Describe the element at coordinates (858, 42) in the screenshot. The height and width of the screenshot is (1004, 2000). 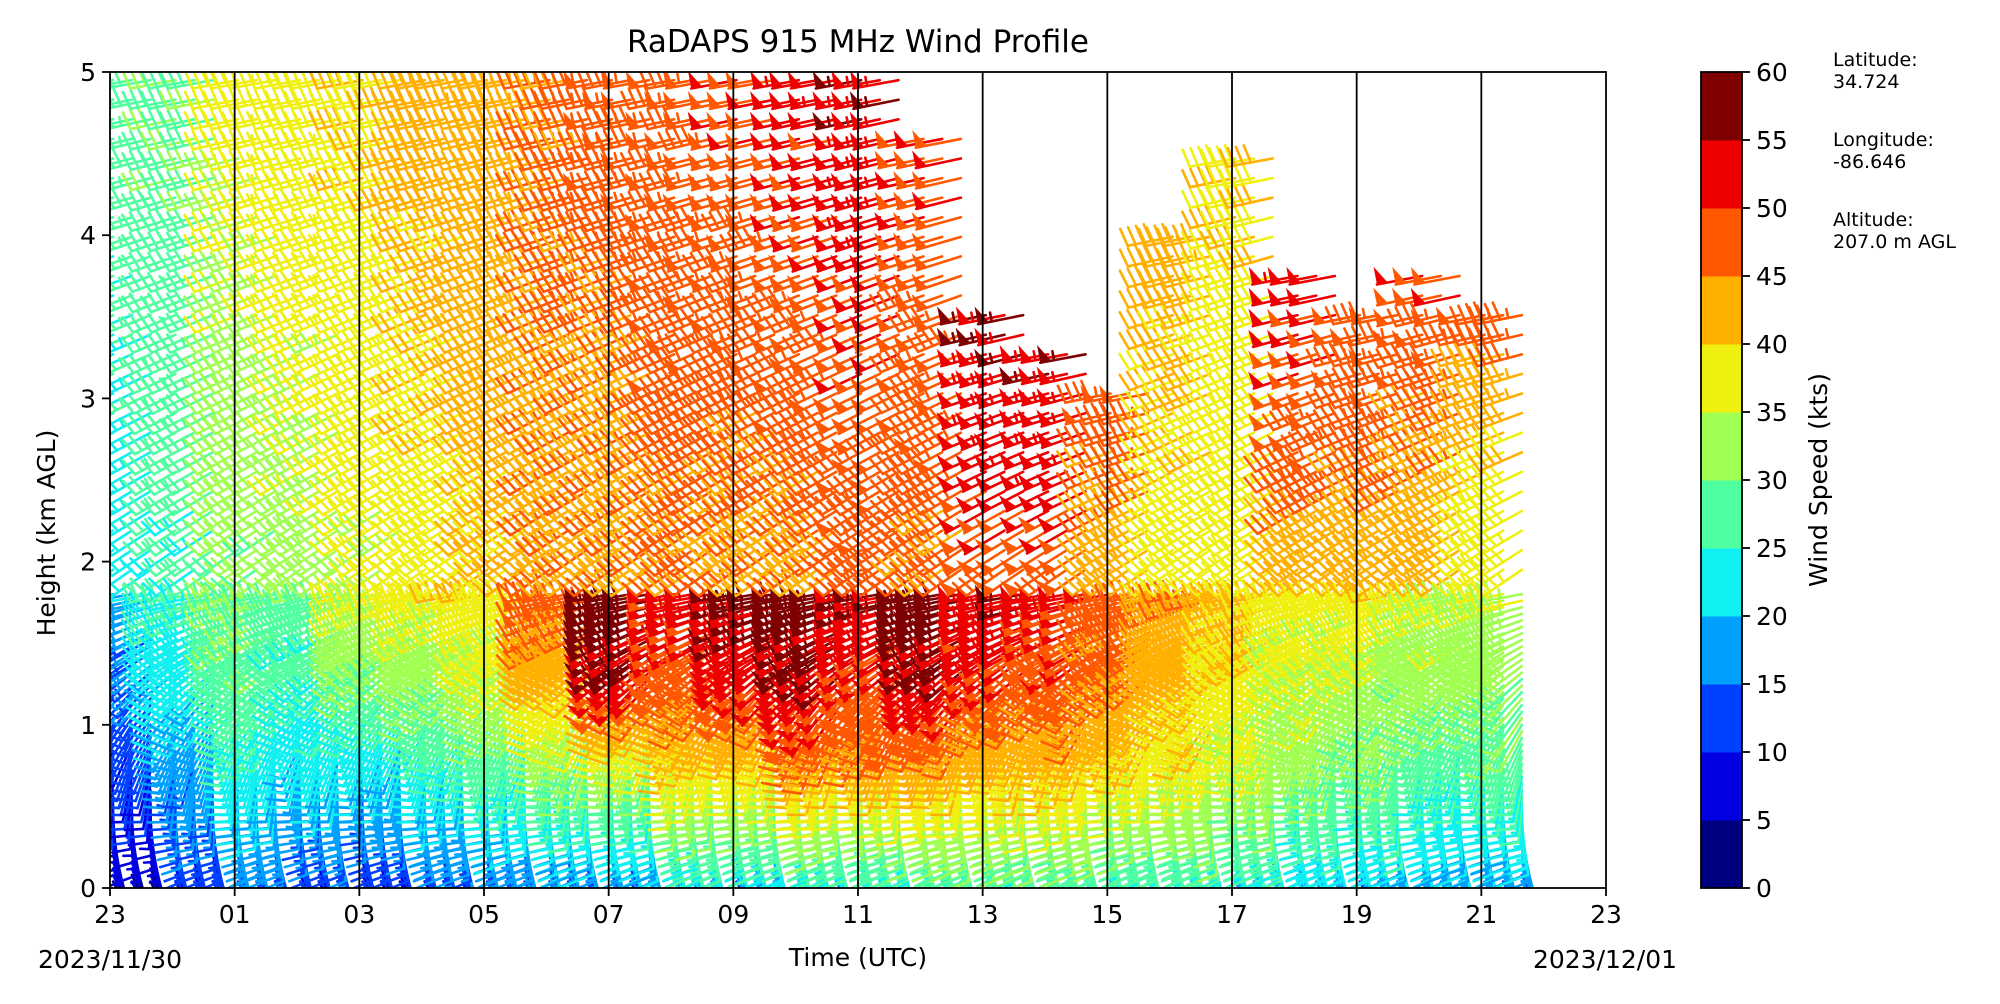
I see `chart-title: RaDAPS 915 MHz Wind Profile` at that location.